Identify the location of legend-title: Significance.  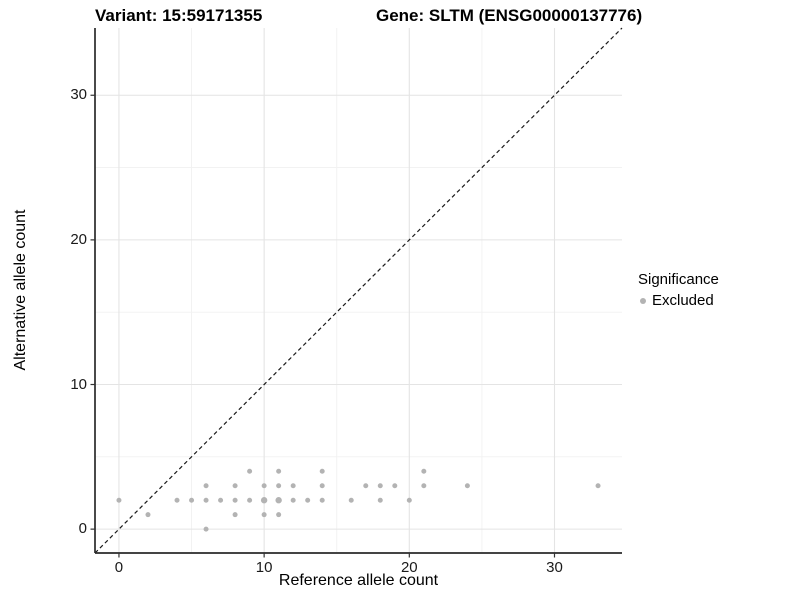
(678, 279).